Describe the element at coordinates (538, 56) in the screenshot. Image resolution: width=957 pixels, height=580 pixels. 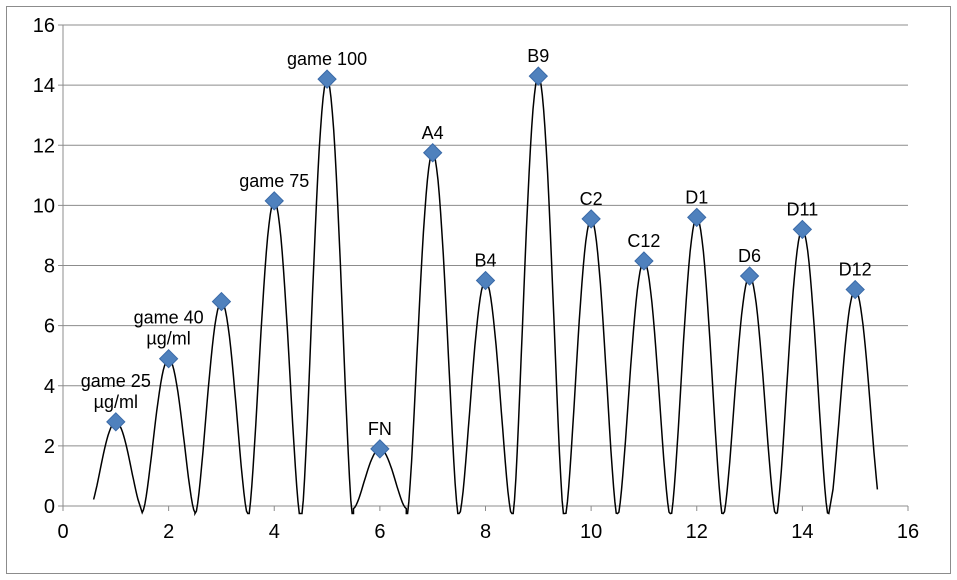
I see `data-label: B9` at that location.